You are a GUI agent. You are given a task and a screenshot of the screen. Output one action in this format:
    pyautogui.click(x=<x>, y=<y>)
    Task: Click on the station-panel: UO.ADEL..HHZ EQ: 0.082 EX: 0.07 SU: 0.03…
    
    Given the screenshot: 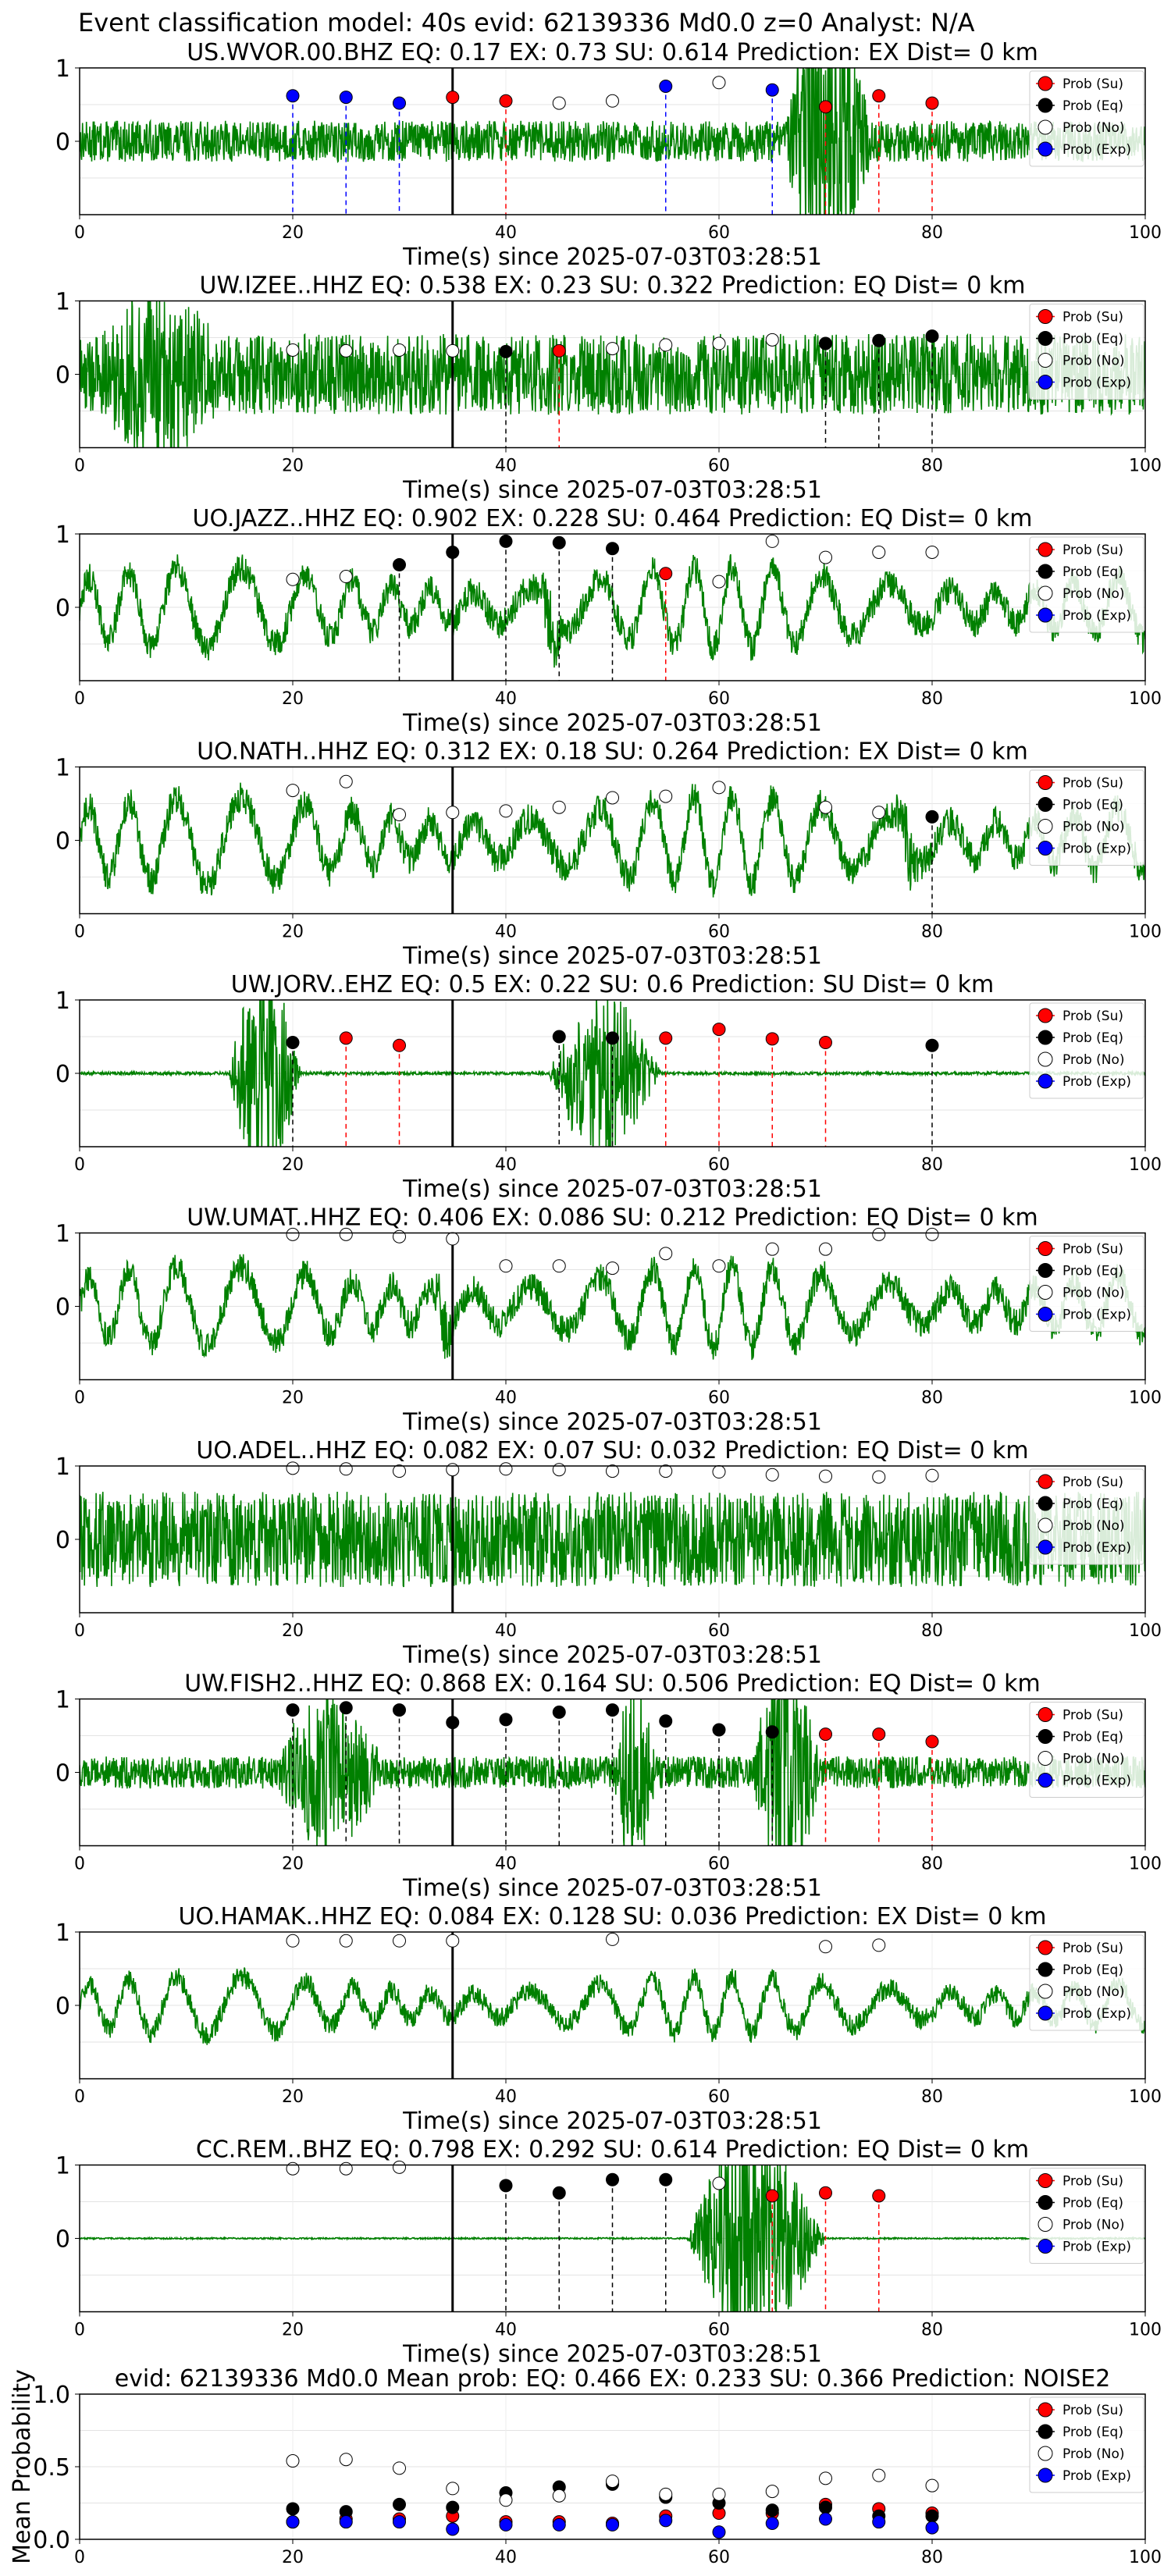 What is the action you would take?
    pyautogui.click(x=608, y=1553)
    